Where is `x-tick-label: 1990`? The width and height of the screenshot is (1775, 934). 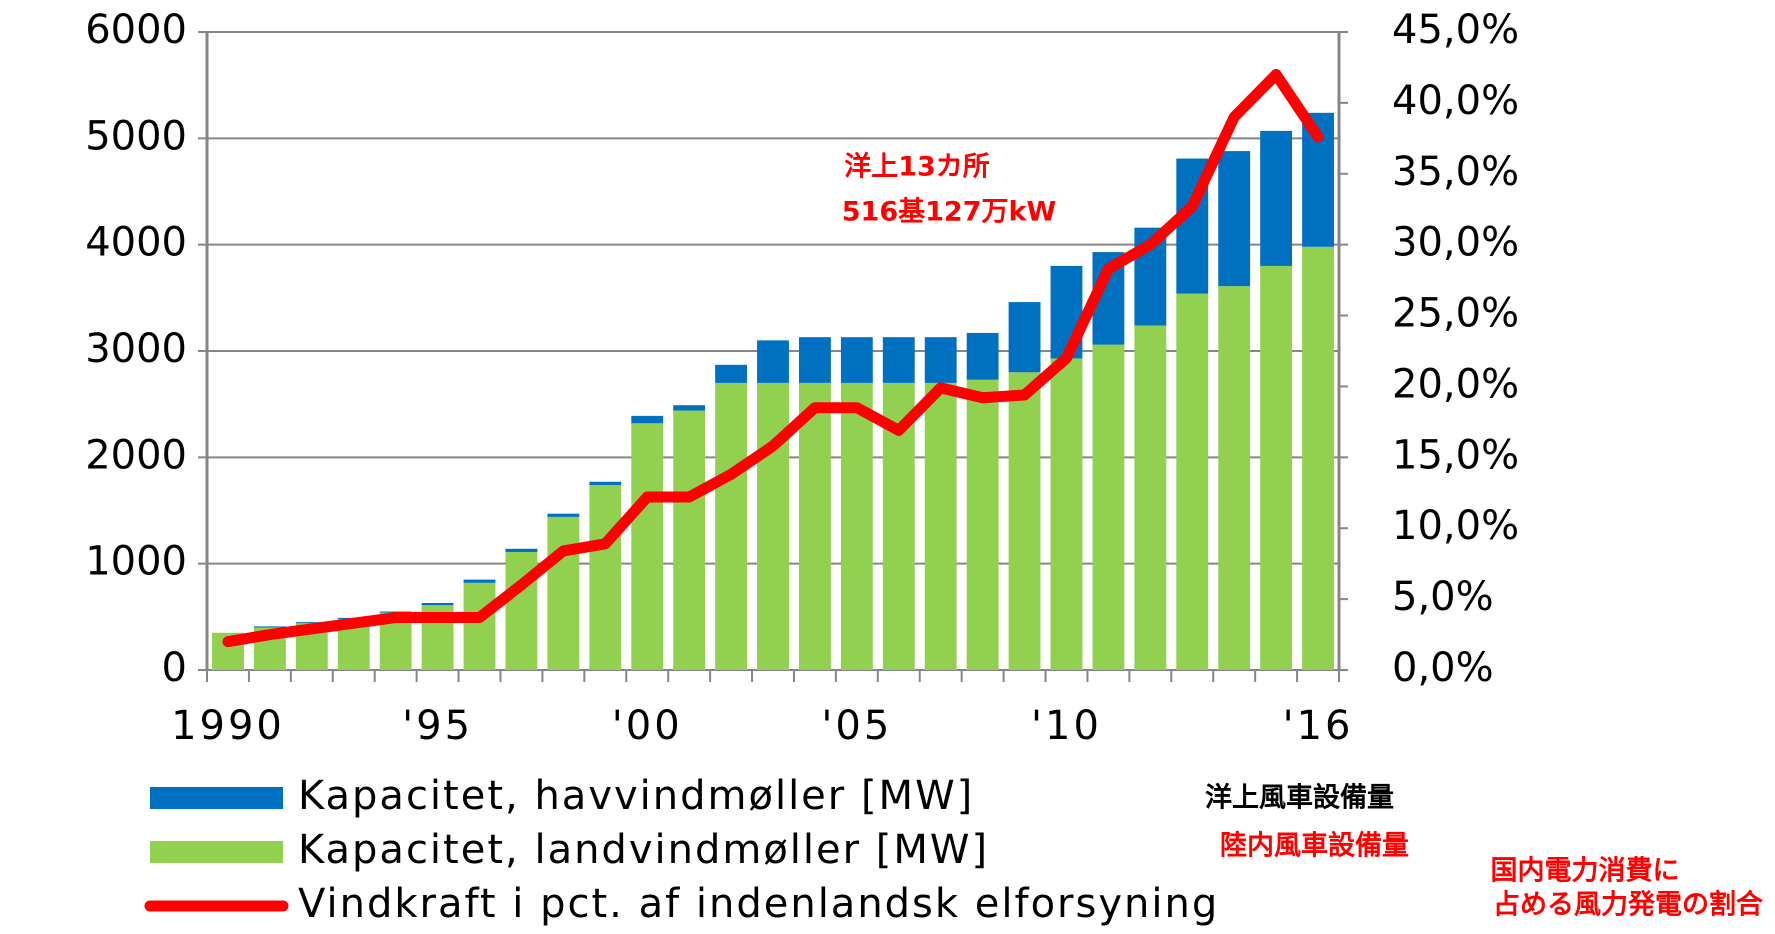 x-tick-label: 1990 is located at coordinates (228, 726).